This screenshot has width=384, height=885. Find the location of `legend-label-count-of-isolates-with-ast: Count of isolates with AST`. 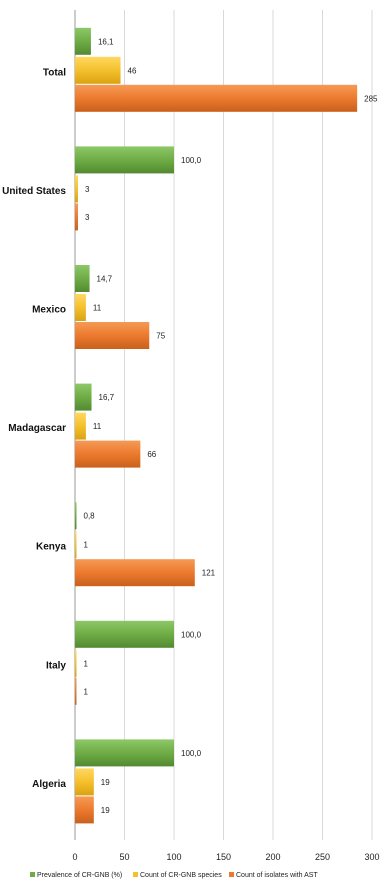

legend-label-count-of-isolates-with-ast: Count of isolates with AST is located at coordinates (277, 875).